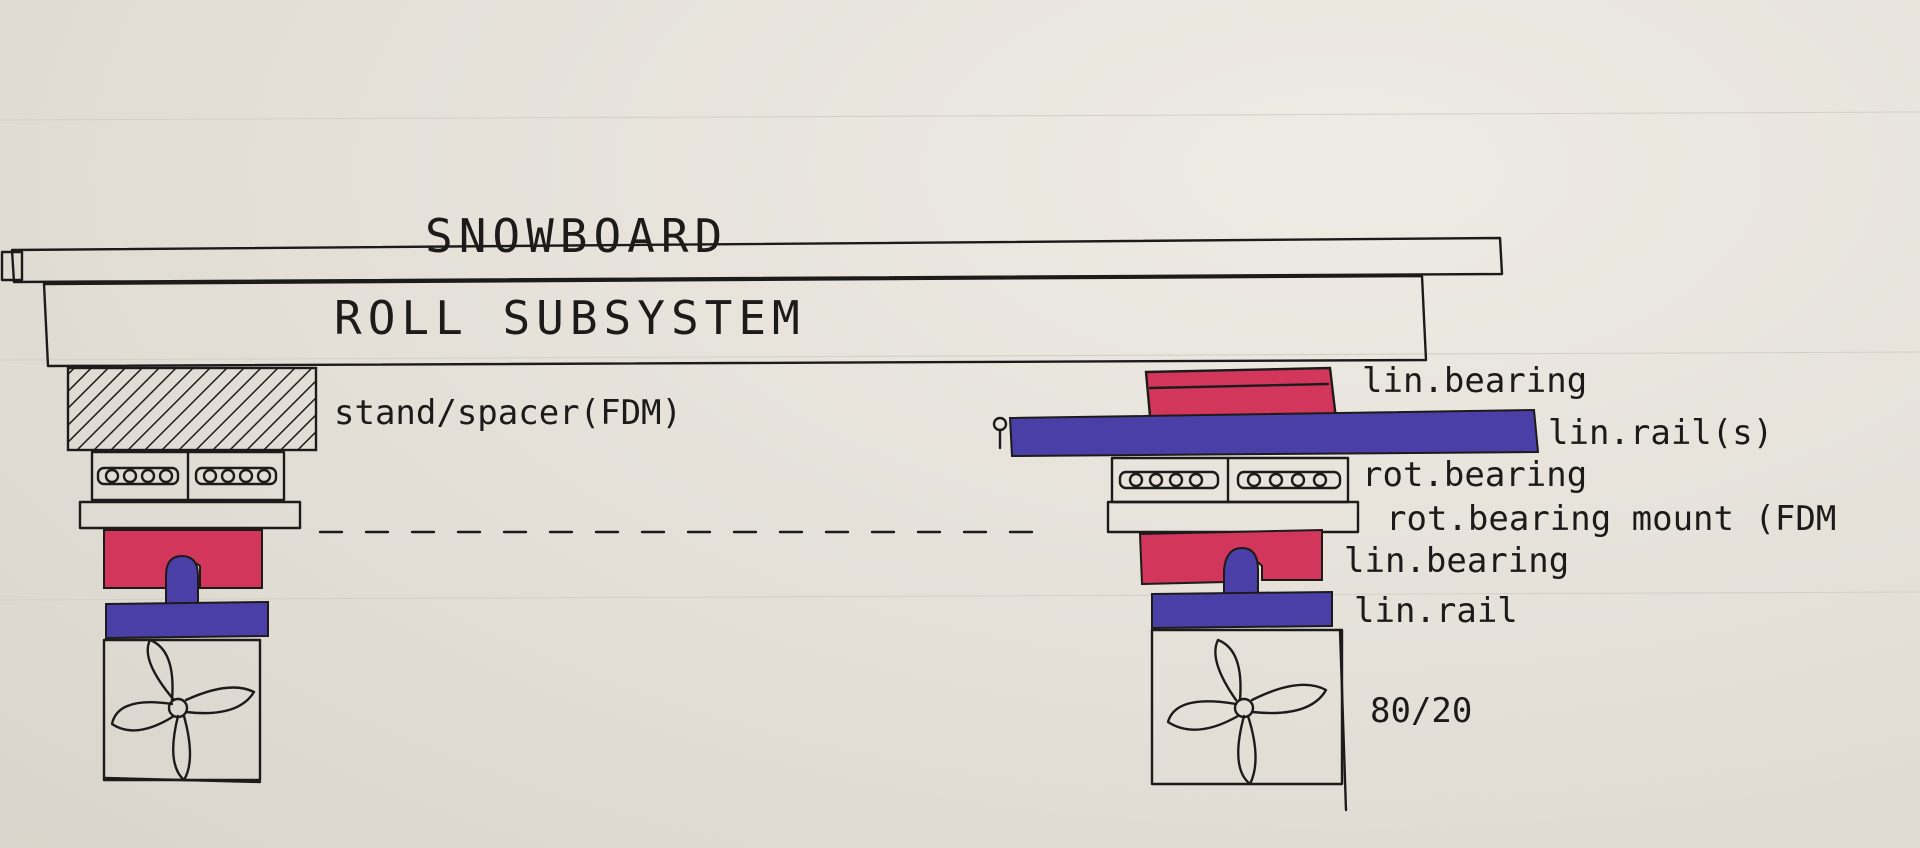 This screenshot has width=1920, height=848. I want to click on left-stack, so click(192, 575).